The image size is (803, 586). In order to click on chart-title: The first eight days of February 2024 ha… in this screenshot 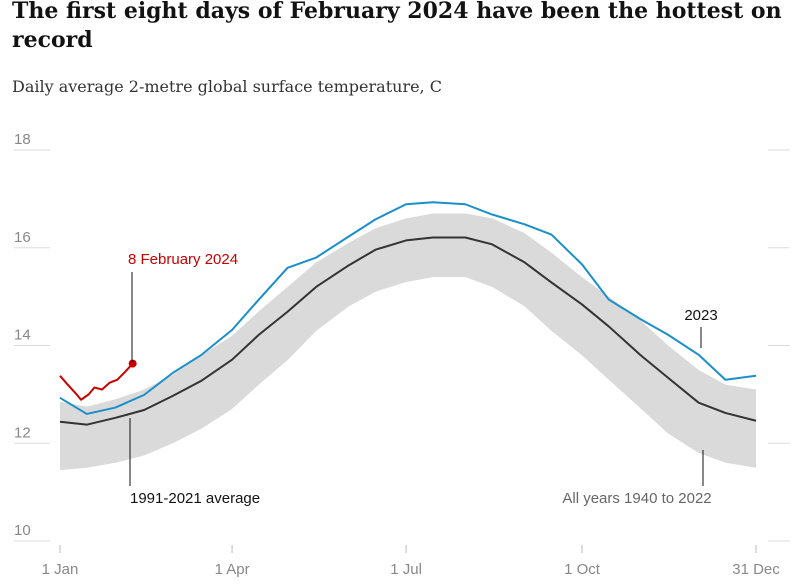, I will do `click(397, 26)`.